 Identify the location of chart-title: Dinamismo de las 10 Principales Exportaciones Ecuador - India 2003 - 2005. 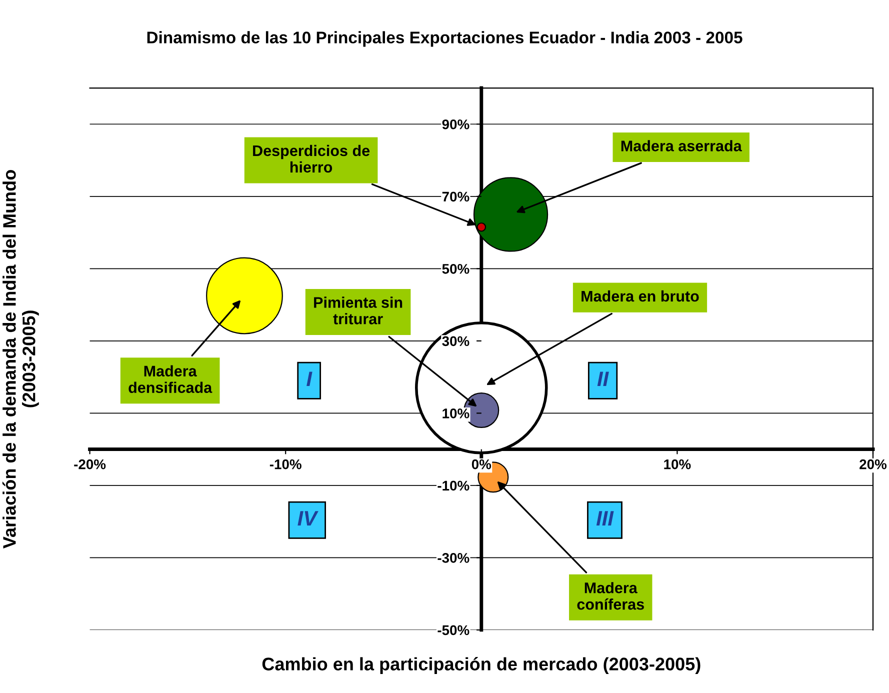
(444, 39).